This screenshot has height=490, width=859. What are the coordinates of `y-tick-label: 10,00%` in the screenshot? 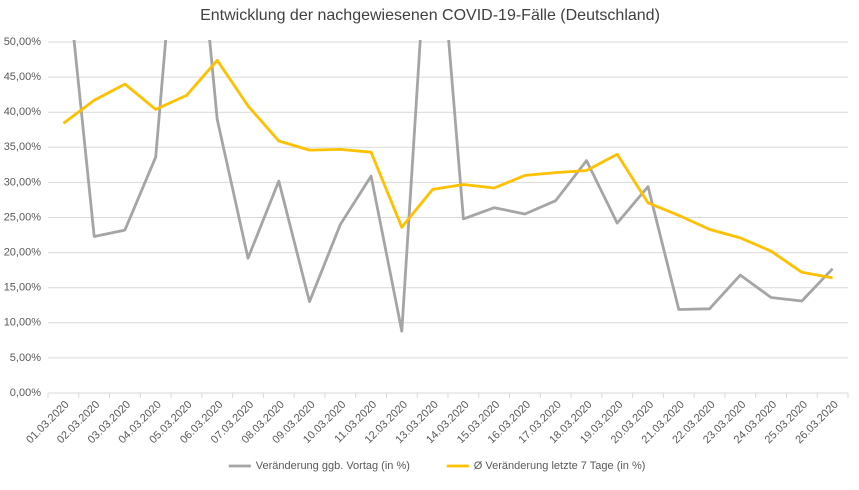 It's located at (23, 323).